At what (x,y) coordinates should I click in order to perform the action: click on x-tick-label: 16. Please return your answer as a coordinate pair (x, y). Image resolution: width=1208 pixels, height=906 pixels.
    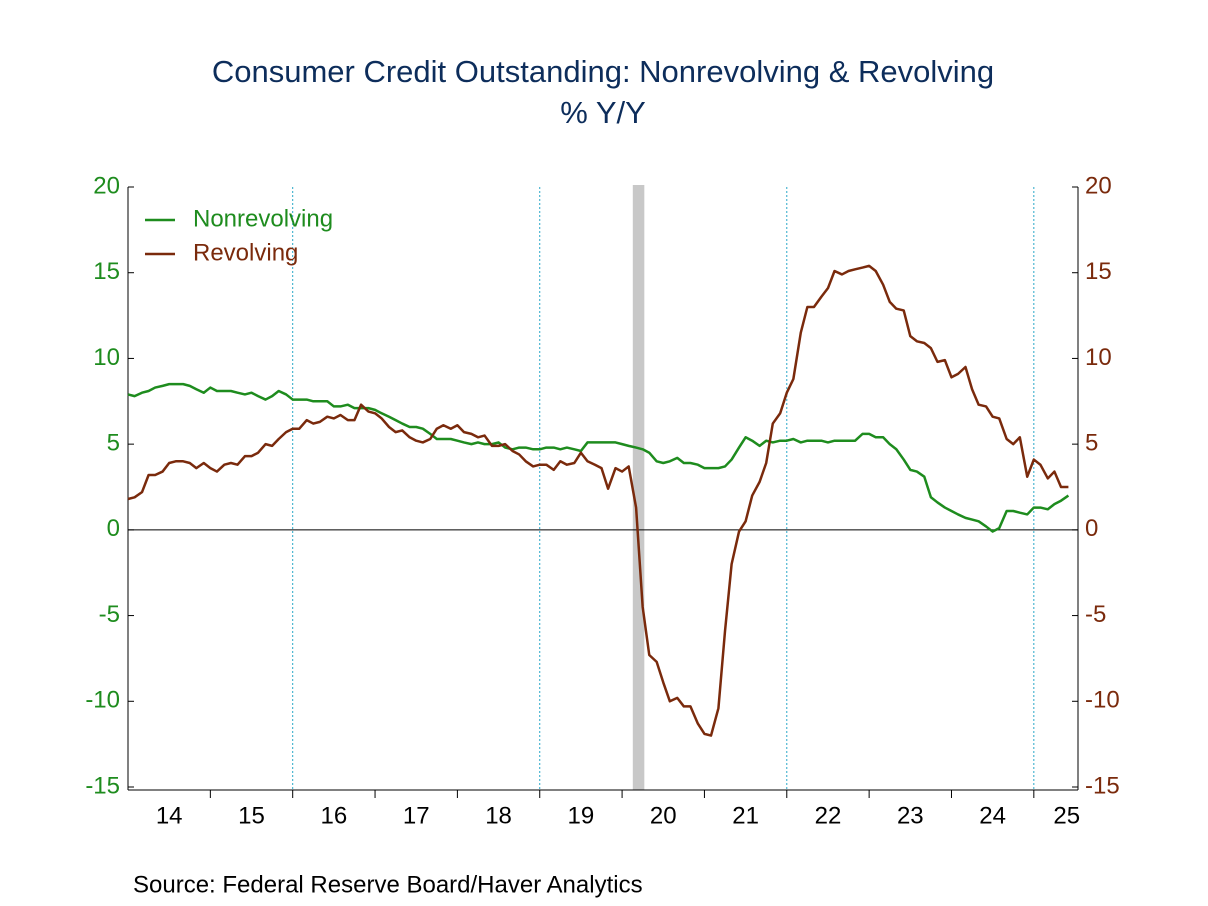
    Looking at the image, I should click on (334, 815).